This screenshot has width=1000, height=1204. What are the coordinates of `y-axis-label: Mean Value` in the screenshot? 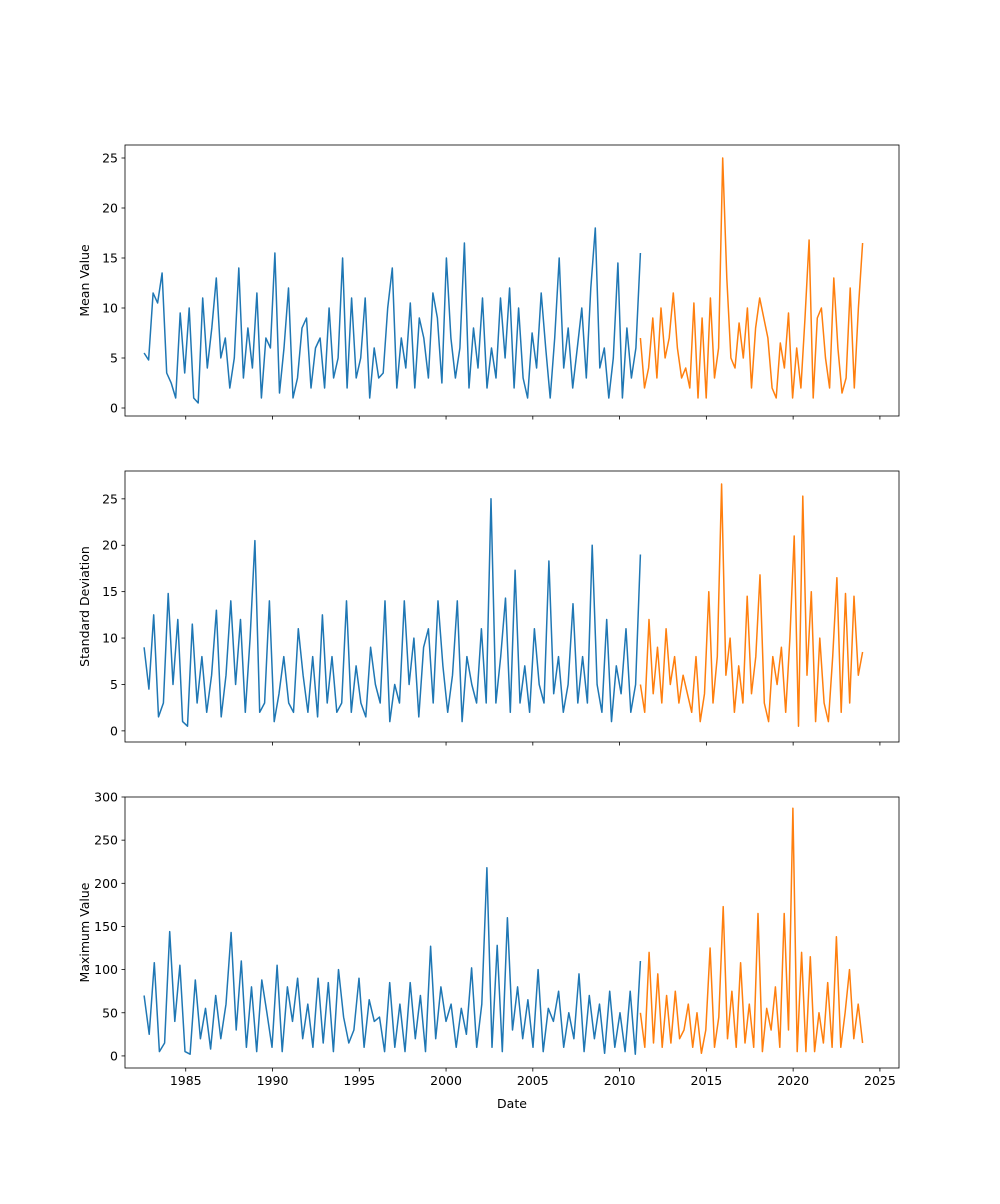 It's located at (84, 280).